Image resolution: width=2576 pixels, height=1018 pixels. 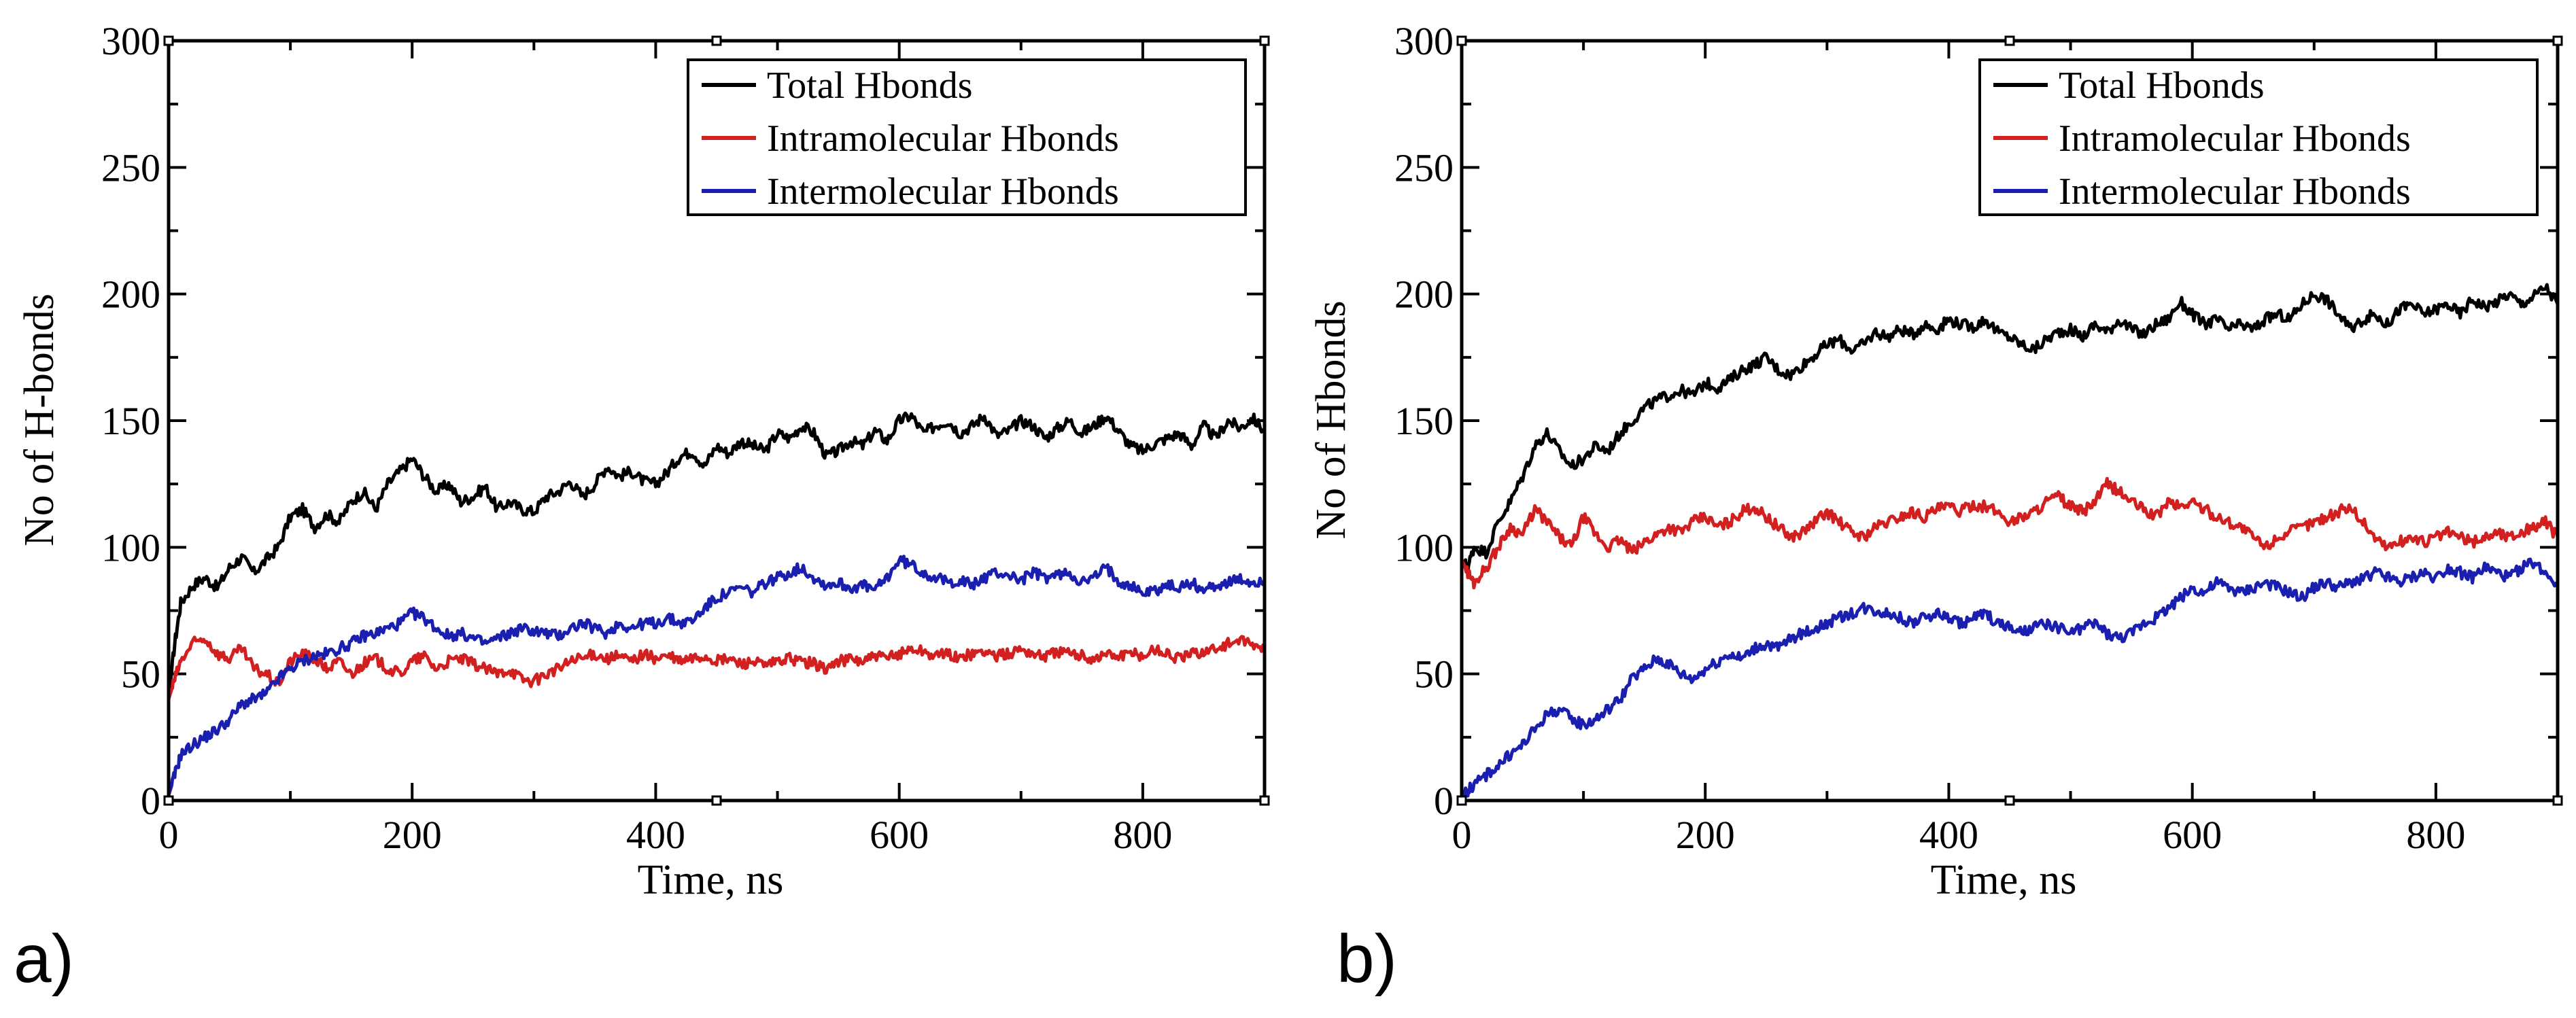 What do you see at coordinates (39, 420) in the screenshot?
I see `y-axis-label: No of H-bonds` at bounding box center [39, 420].